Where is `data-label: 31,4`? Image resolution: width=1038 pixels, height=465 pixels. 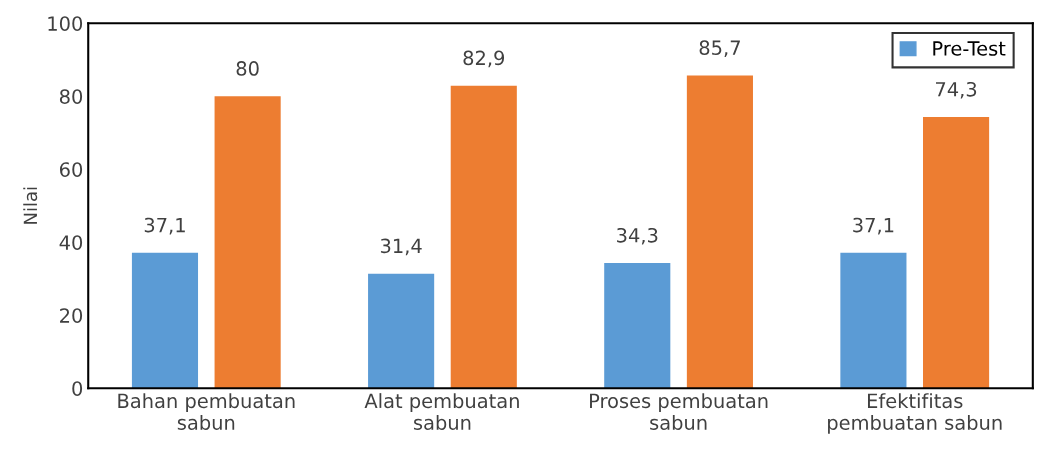 data-label: 31,4 is located at coordinates (401, 247).